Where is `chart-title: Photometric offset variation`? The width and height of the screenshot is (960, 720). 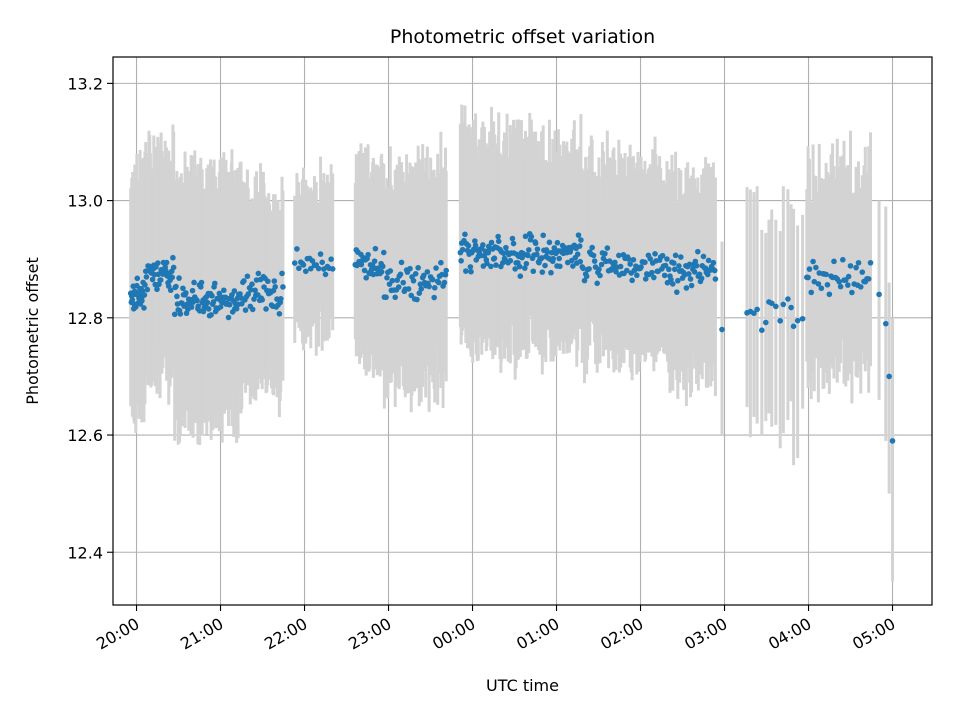 chart-title: Photometric offset variation is located at coordinates (522, 37).